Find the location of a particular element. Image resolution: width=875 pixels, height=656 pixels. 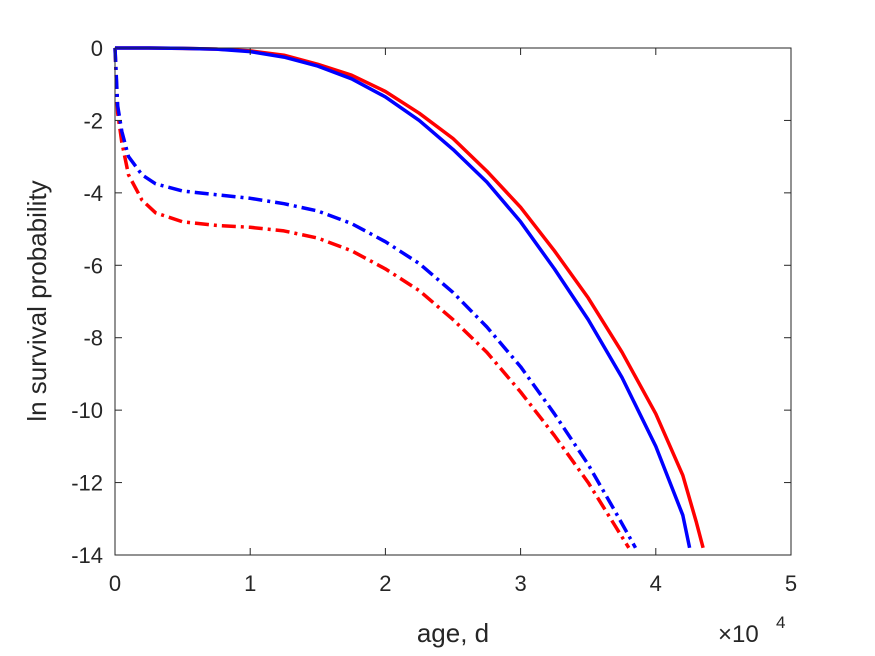

x-multiplier-exponent: 4 is located at coordinates (780, 622).